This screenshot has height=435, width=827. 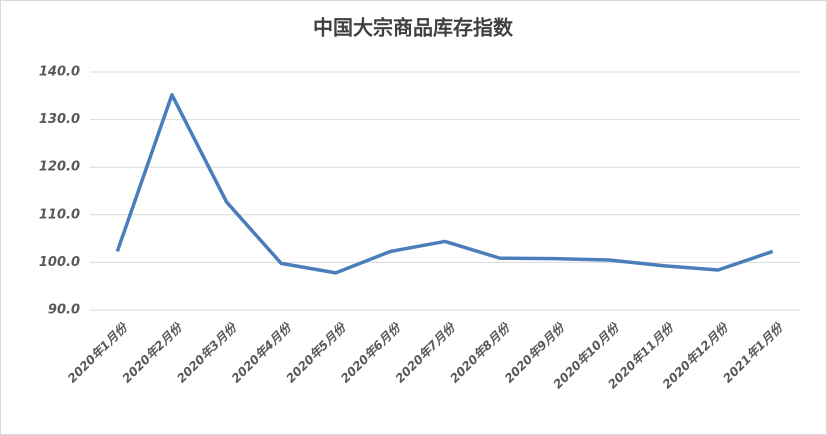 What do you see at coordinates (59, 167) in the screenshot?
I see `y-tick-label: 120.0` at bounding box center [59, 167].